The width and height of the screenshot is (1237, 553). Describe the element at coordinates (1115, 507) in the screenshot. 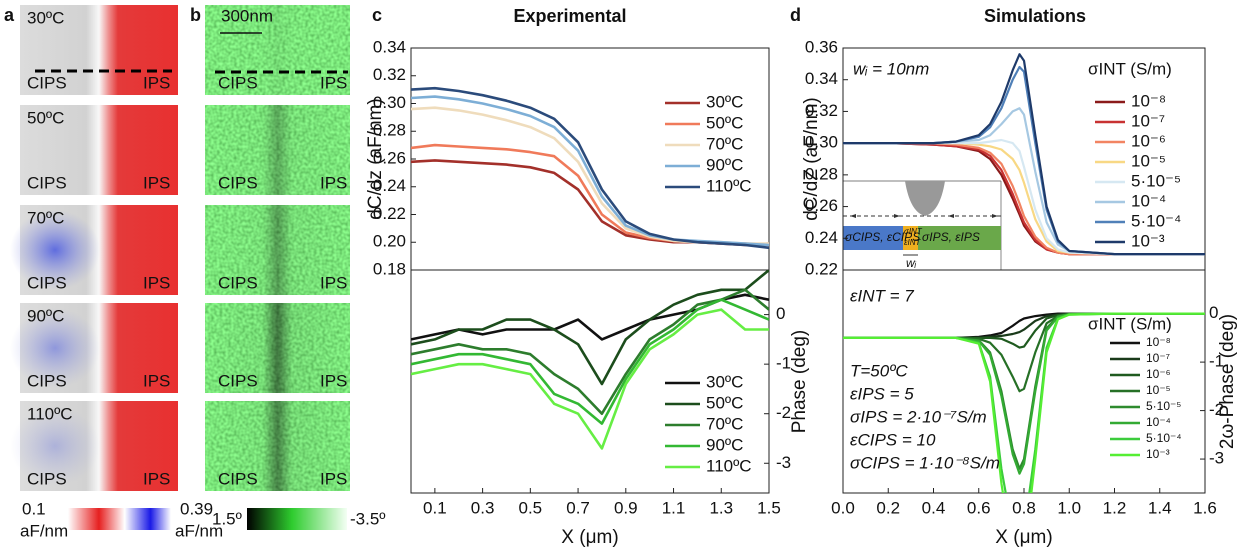

I see `x-tick-label: 1.2` at that location.